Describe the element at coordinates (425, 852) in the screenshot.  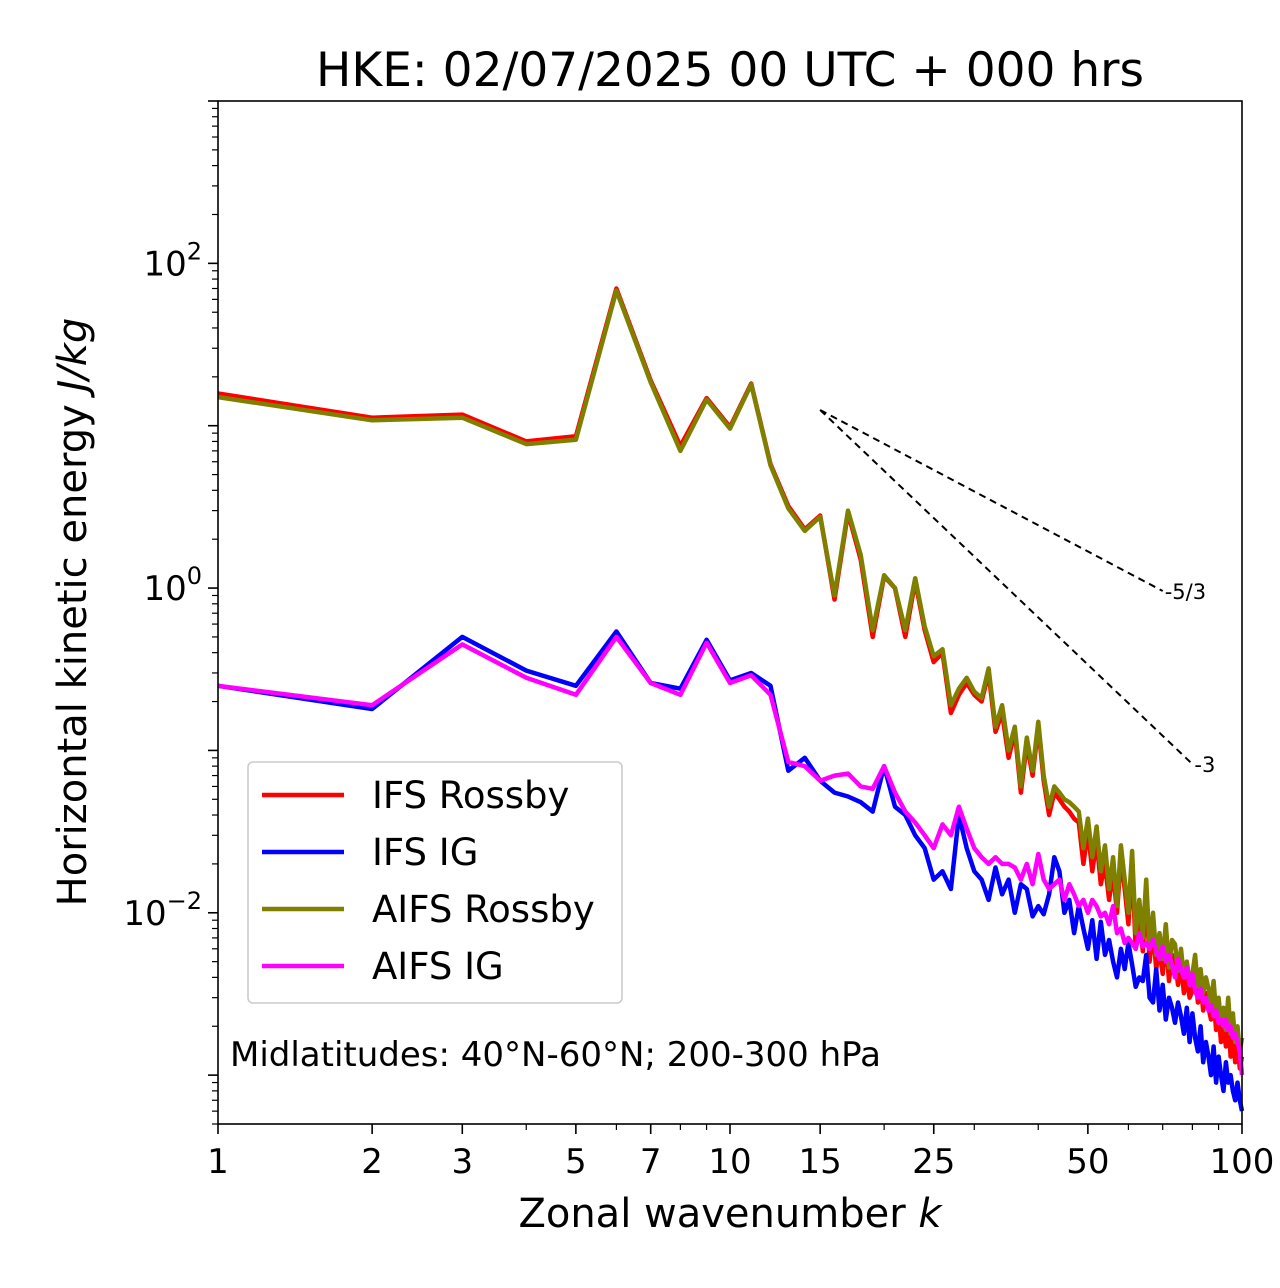
I see `legend-label: IFS IG` at that location.